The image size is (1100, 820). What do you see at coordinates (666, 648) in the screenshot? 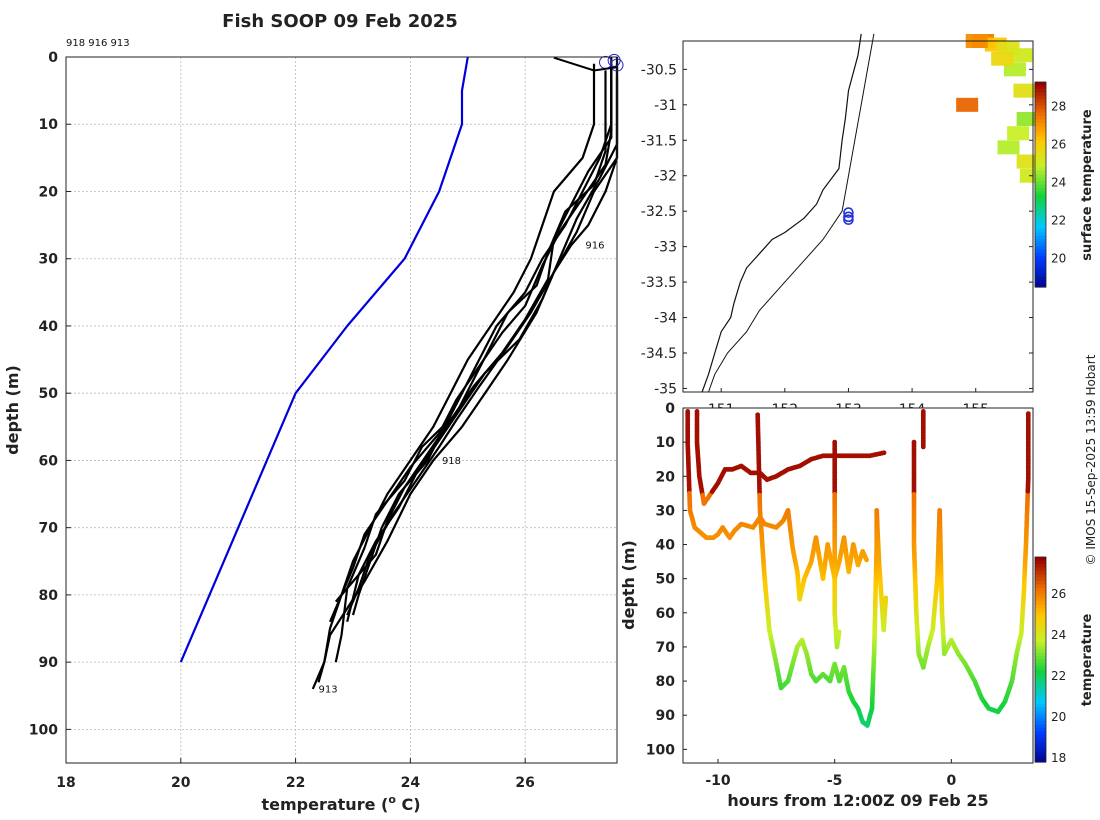
I see `timeseries-y-tick-label: 70` at bounding box center [666, 648].